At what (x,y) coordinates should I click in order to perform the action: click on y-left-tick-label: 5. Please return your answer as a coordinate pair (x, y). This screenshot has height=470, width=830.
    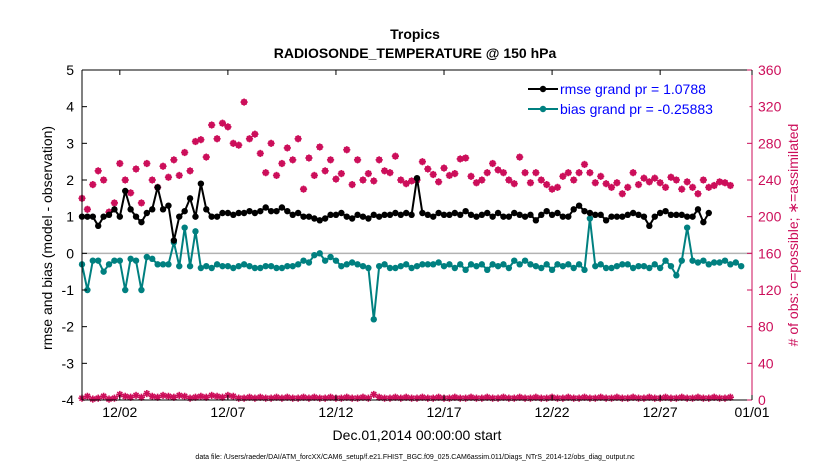
    Looking at the image, I should click on (70, 70).